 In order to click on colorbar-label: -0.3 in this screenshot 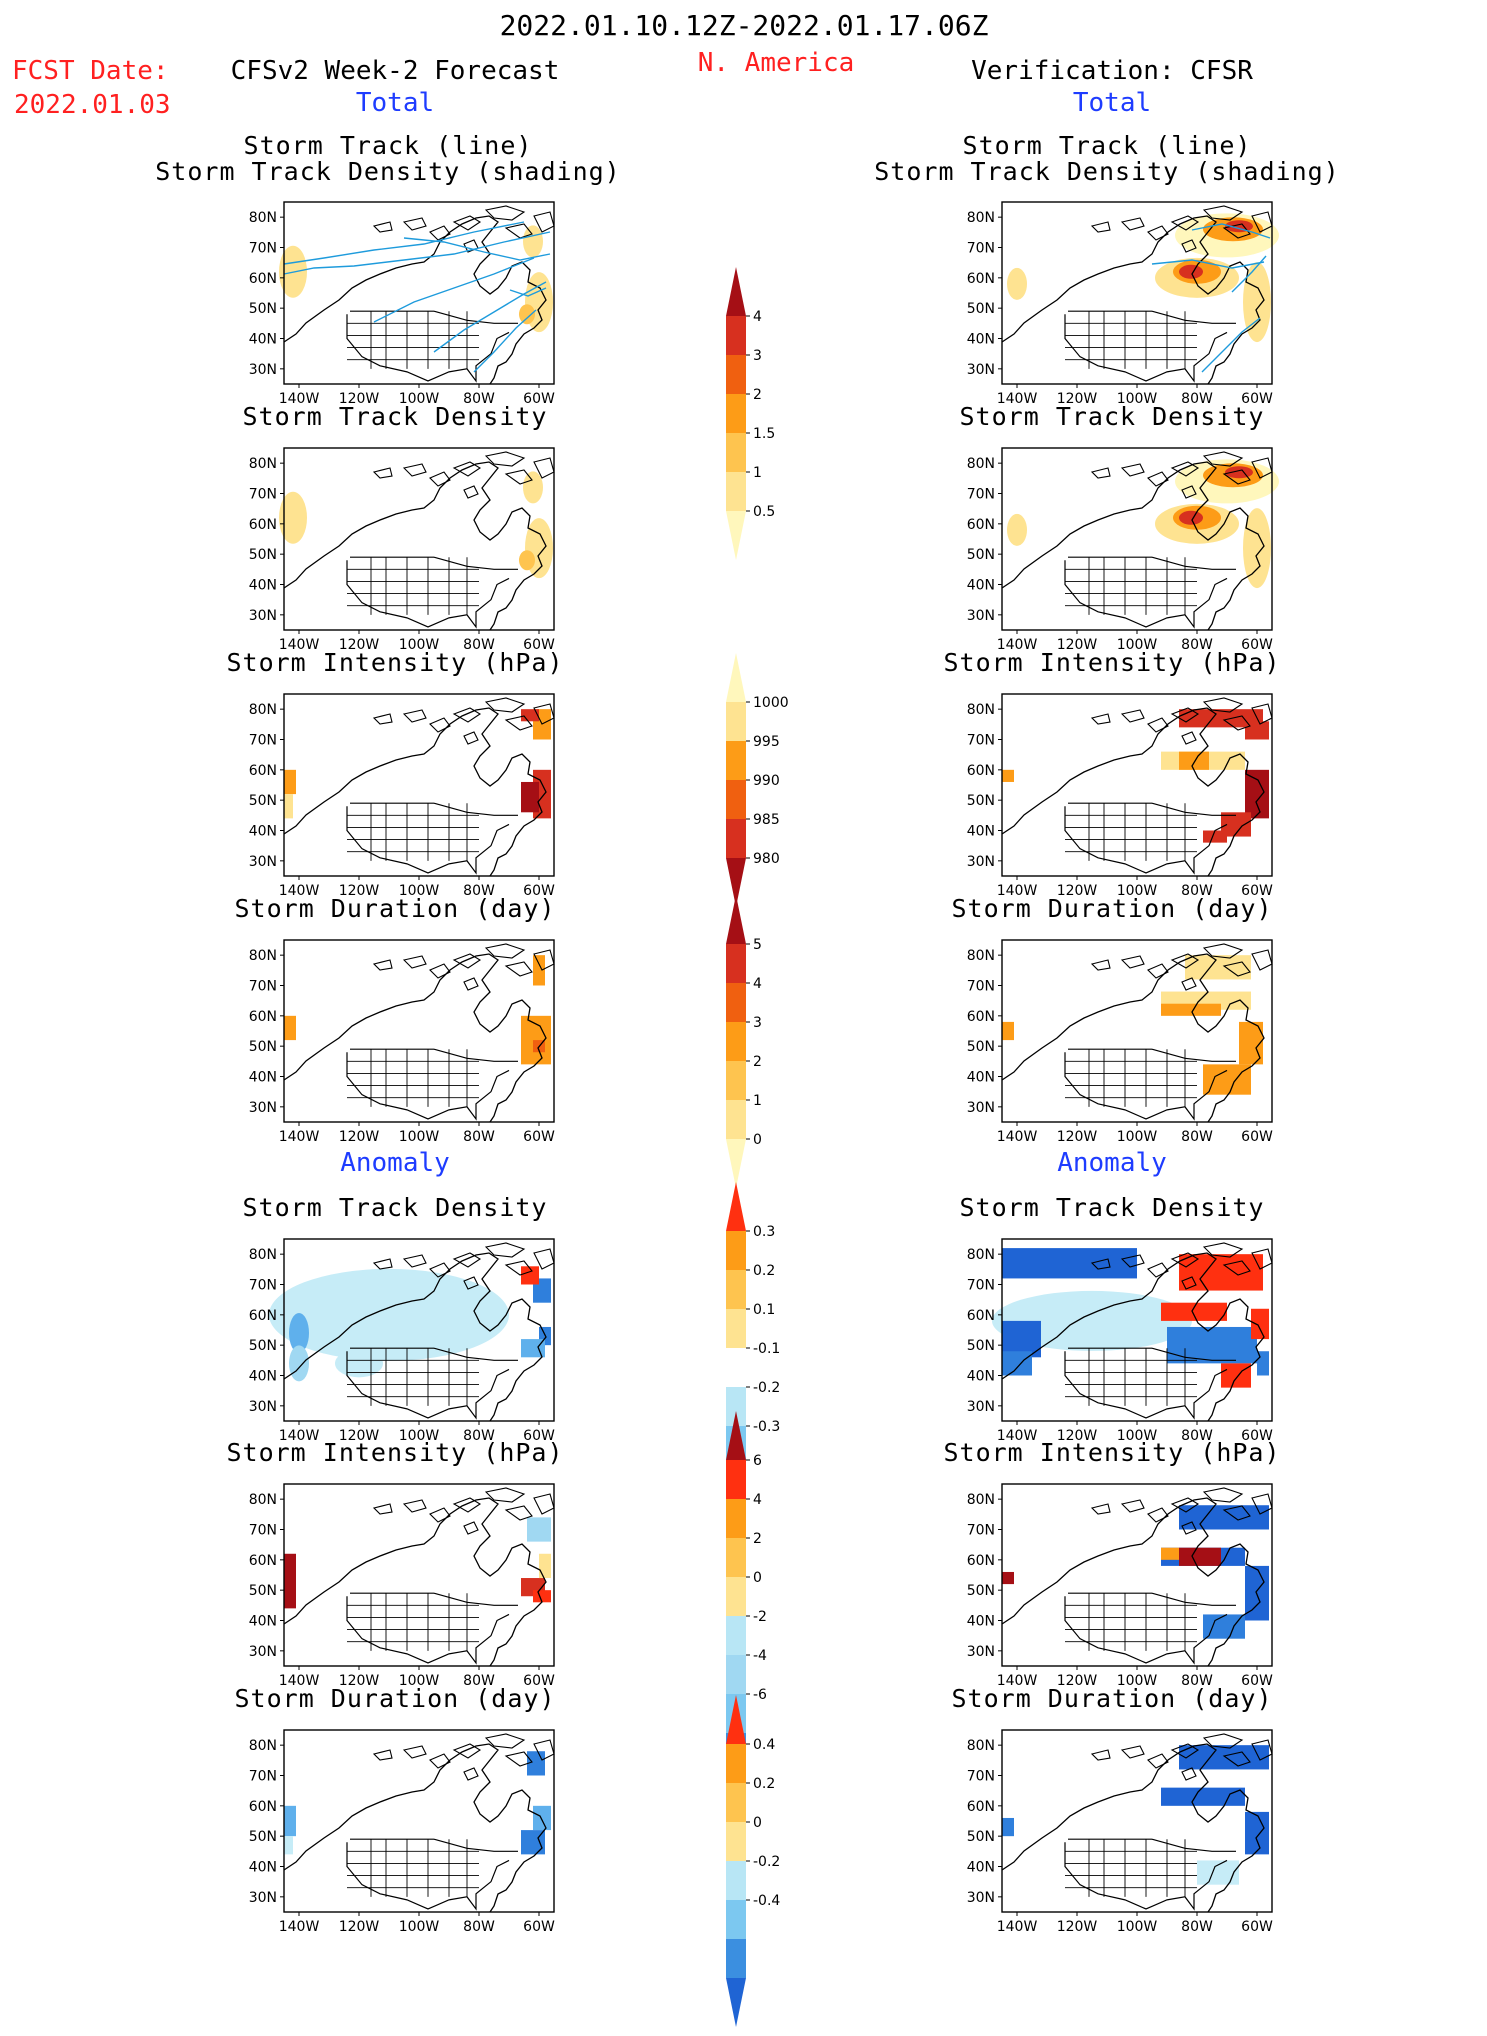, I will do `click(766, 1427)`.